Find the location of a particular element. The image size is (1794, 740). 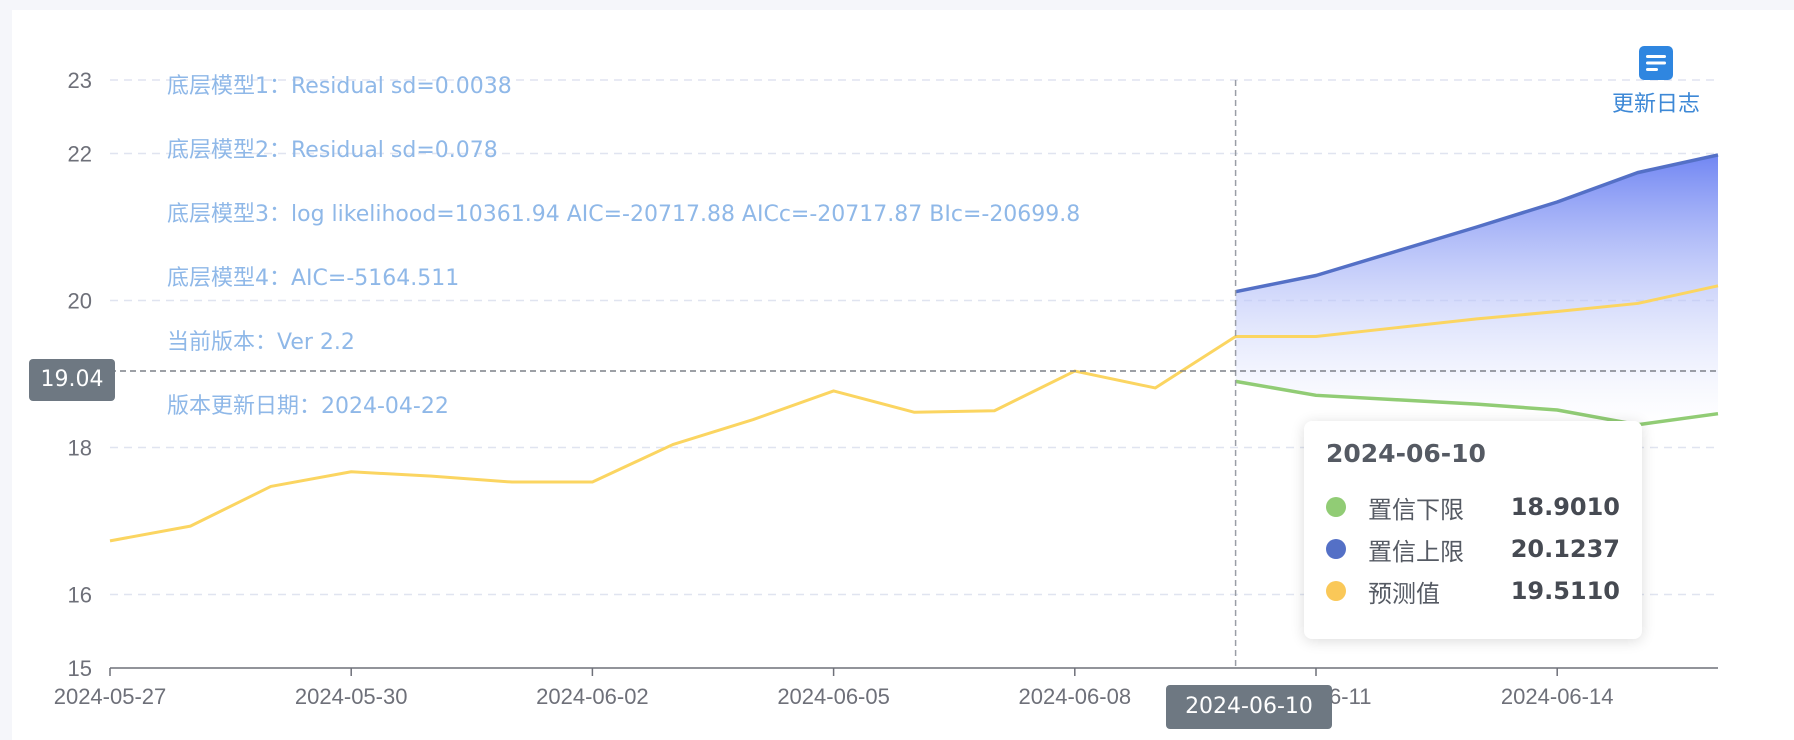

confidence-band is located at coordinates (1476, 289).